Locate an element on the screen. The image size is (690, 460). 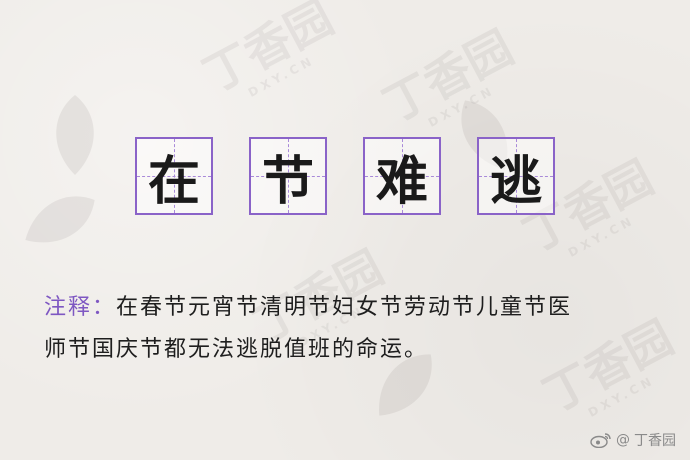
char-grid-box: 难 is located at coordinates (402, 176).